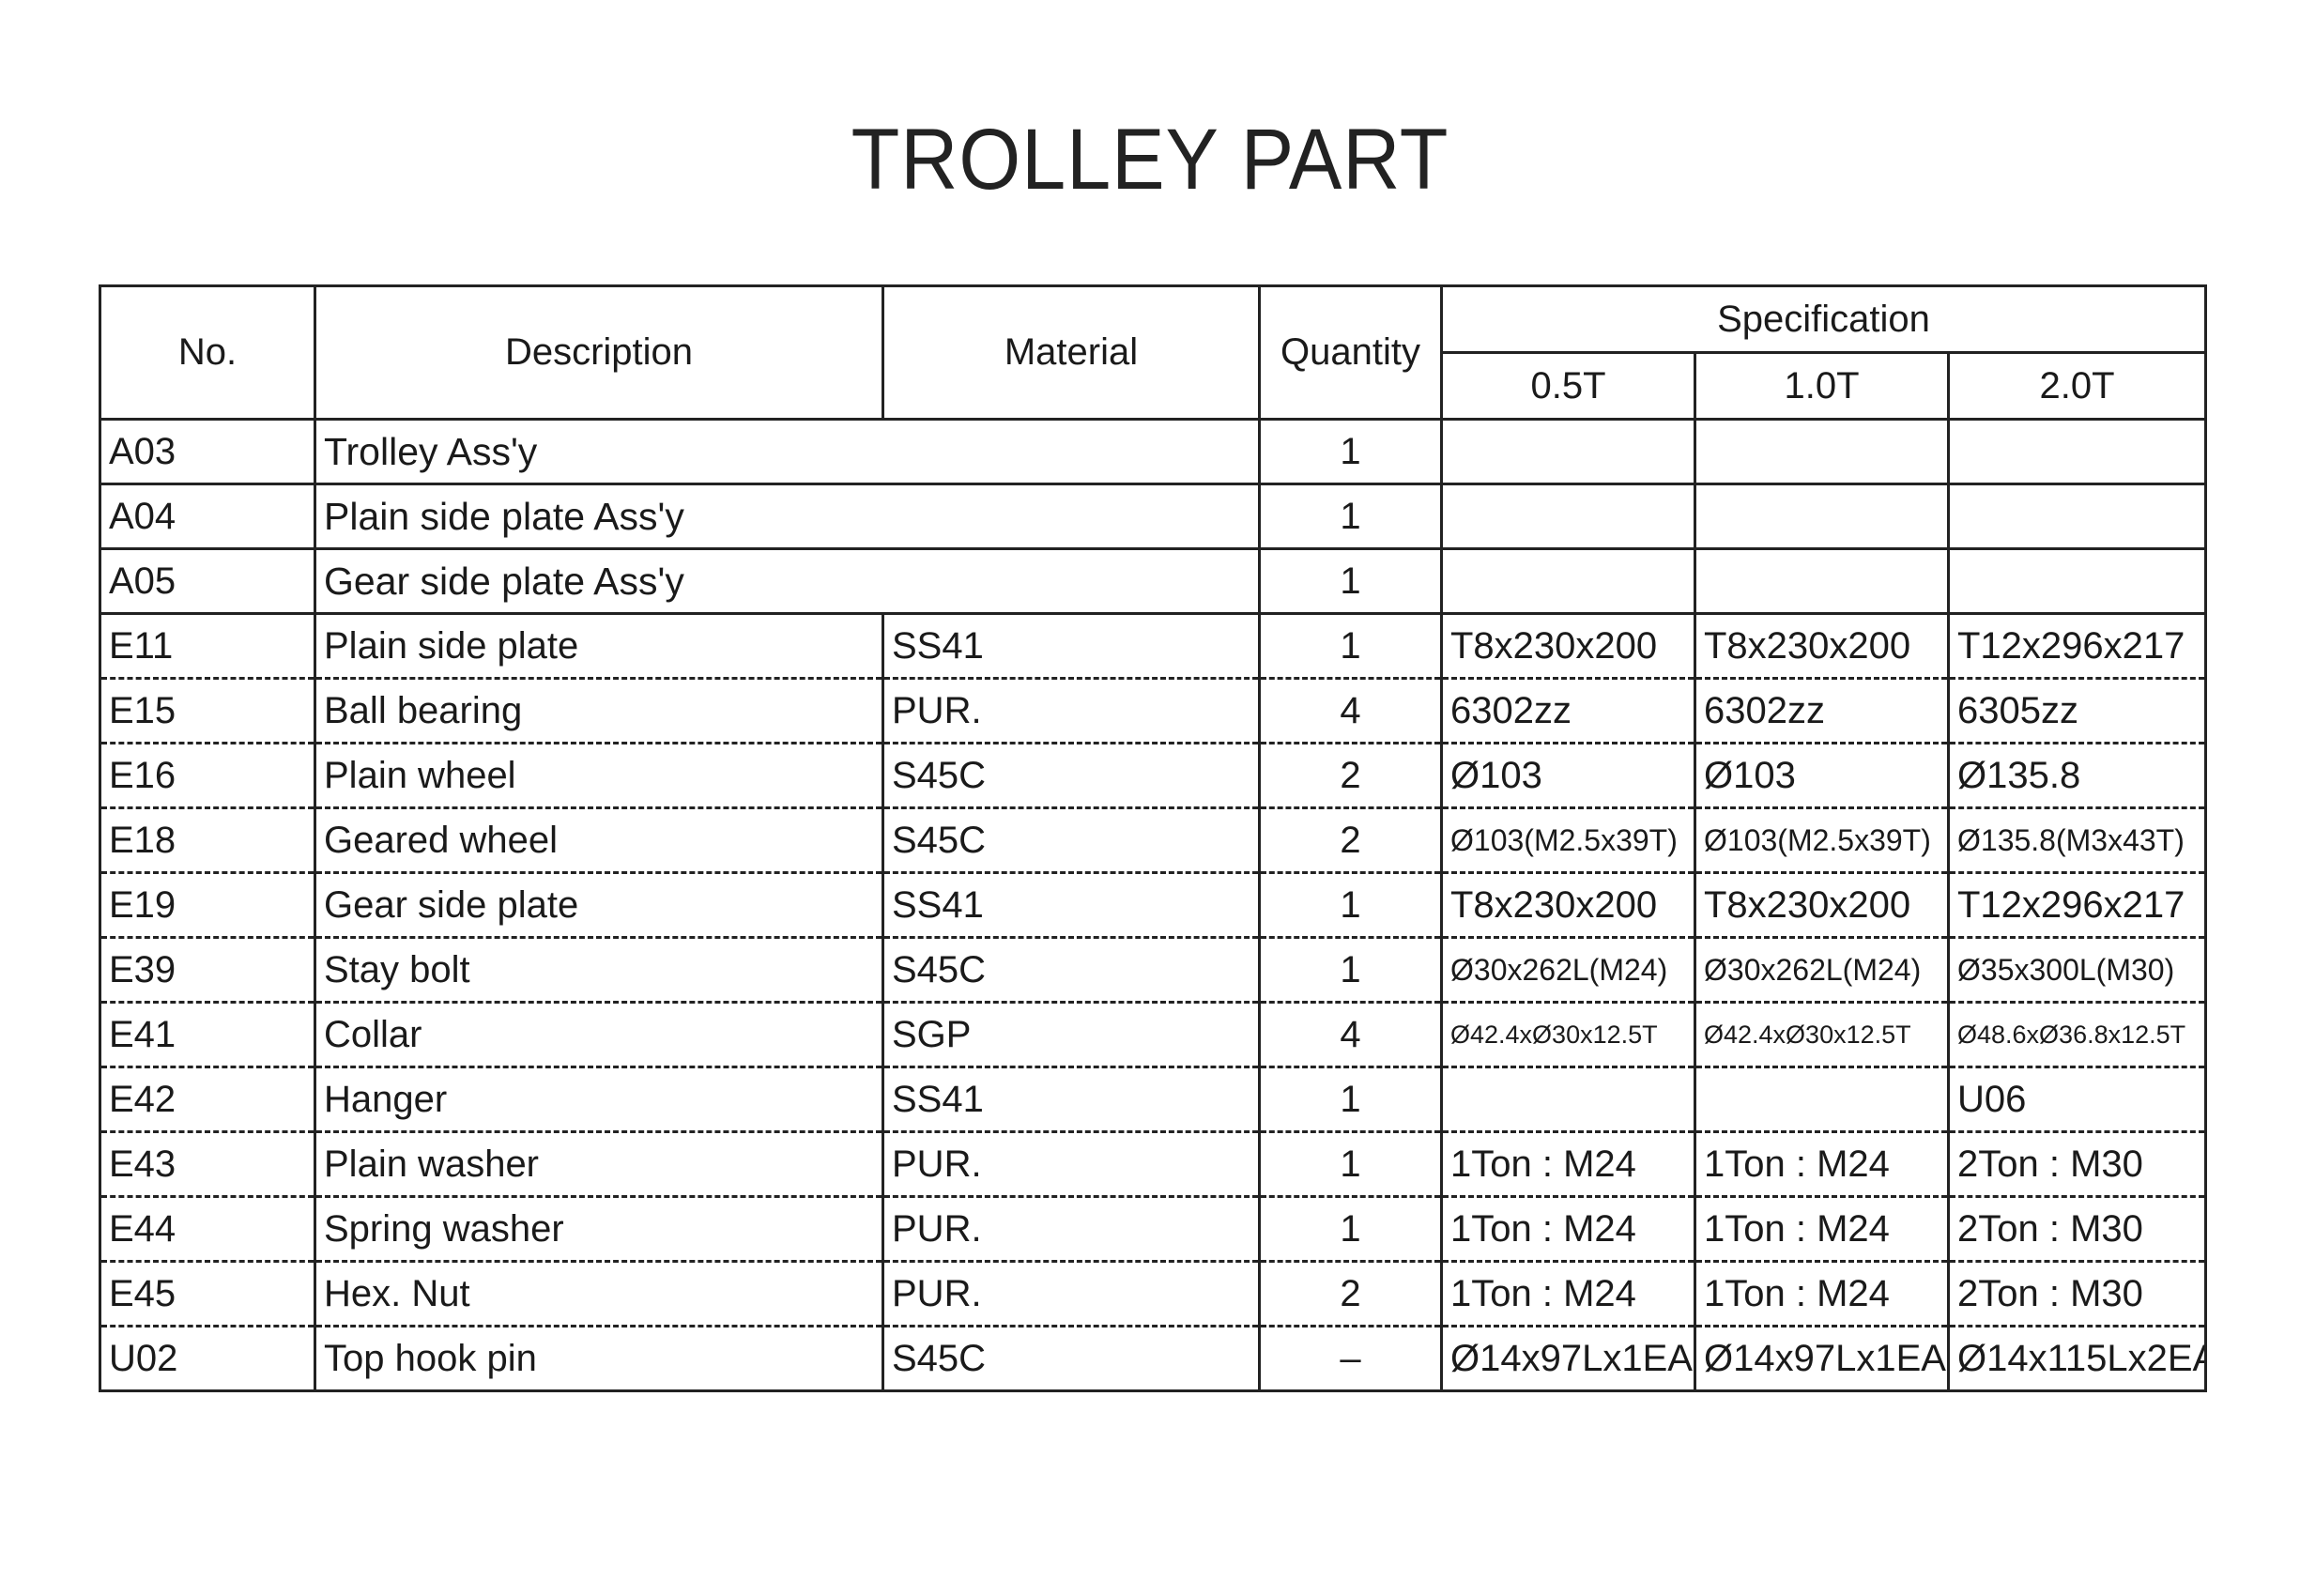 This screenshot has height=1596, width=2300. What do you see at coordinates (599, 1164) in the screenshot?
I see `table-cell: Plain washer` at bounding box center [599, 1164].